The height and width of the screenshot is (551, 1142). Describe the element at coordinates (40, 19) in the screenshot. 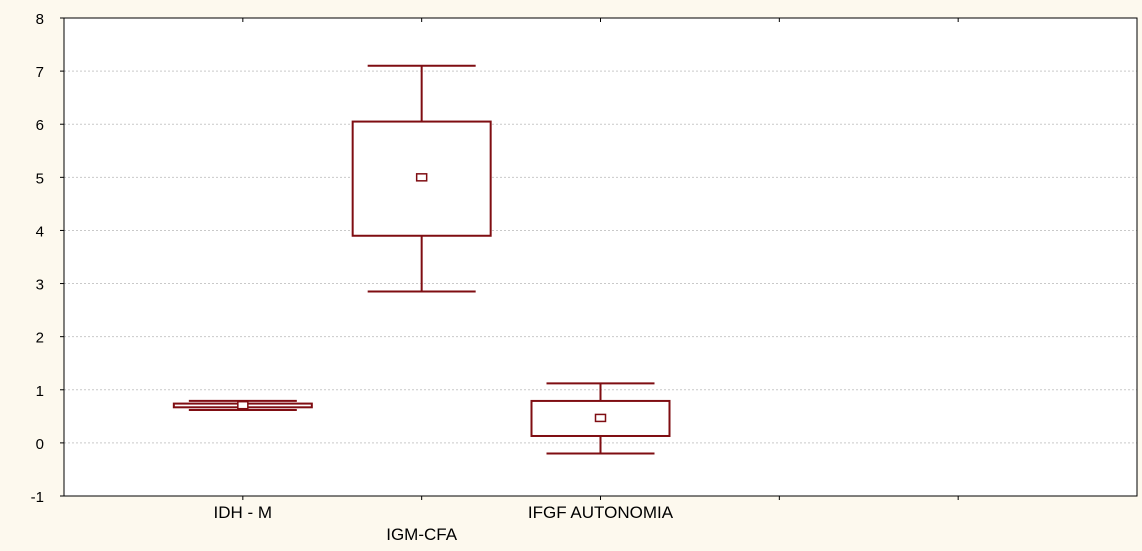

I see `y-tick-label: 8` at that location.